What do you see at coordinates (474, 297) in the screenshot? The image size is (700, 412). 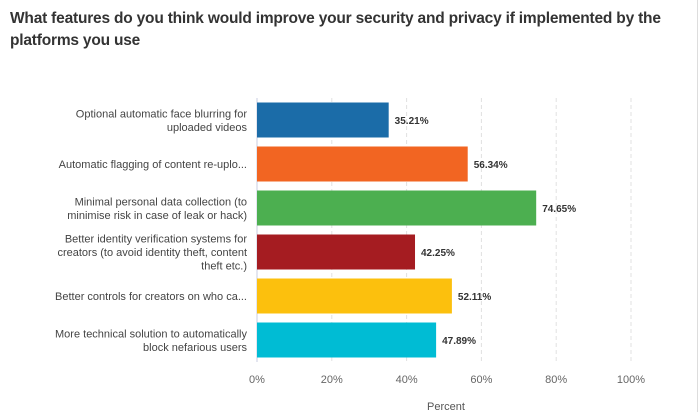 I see `value-label: 52.11%` at bounding box center [474, 297].